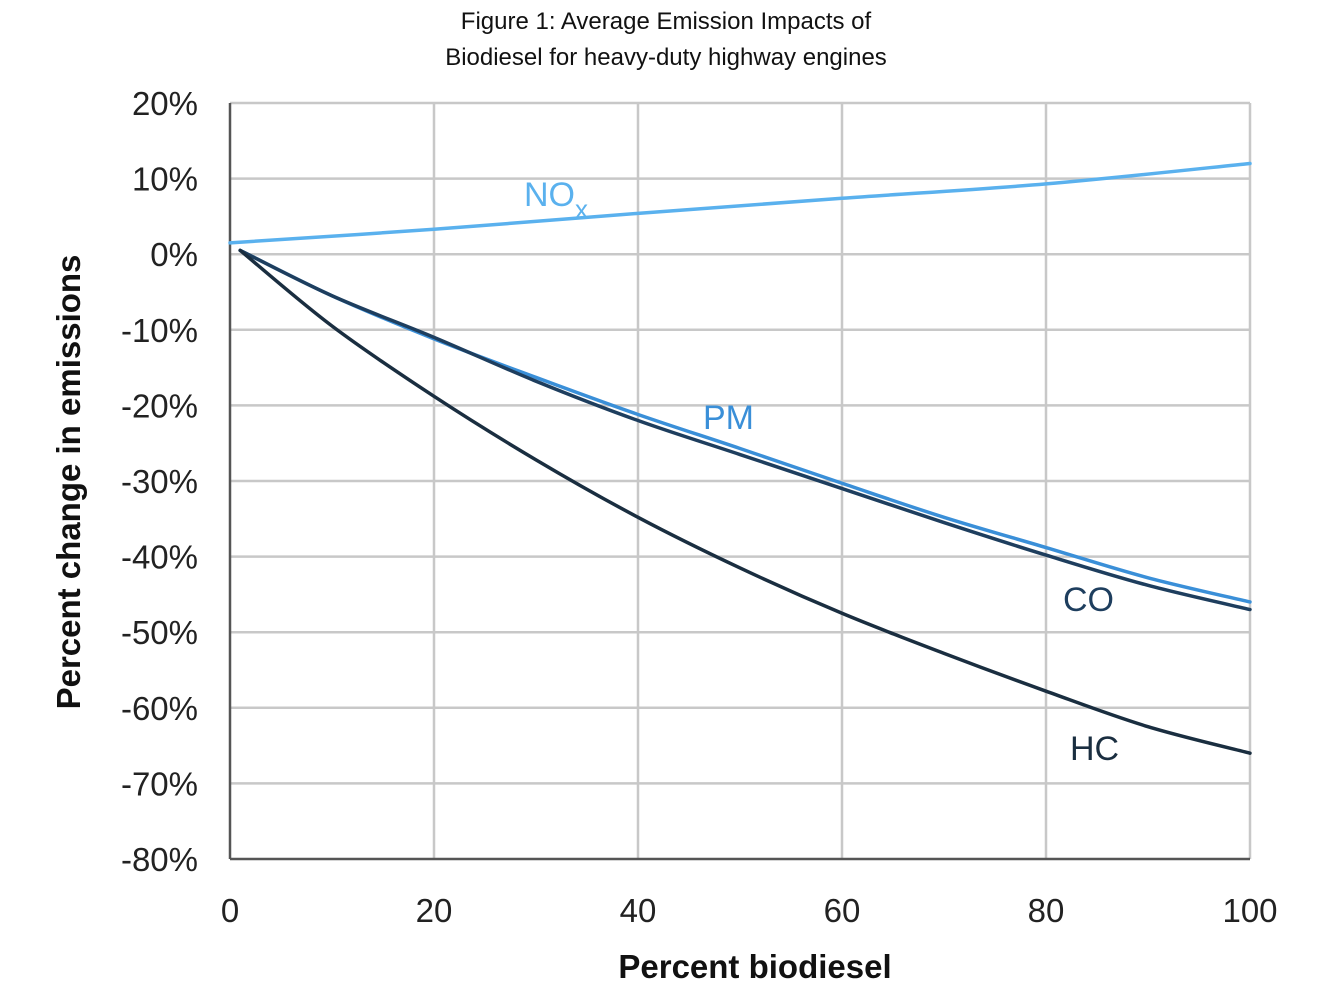 This screenshot has height=1002, width=1332. Describe the element at coordinates (165, 179) in the screenshot. I see `y-tick-label: 10%` at that location.